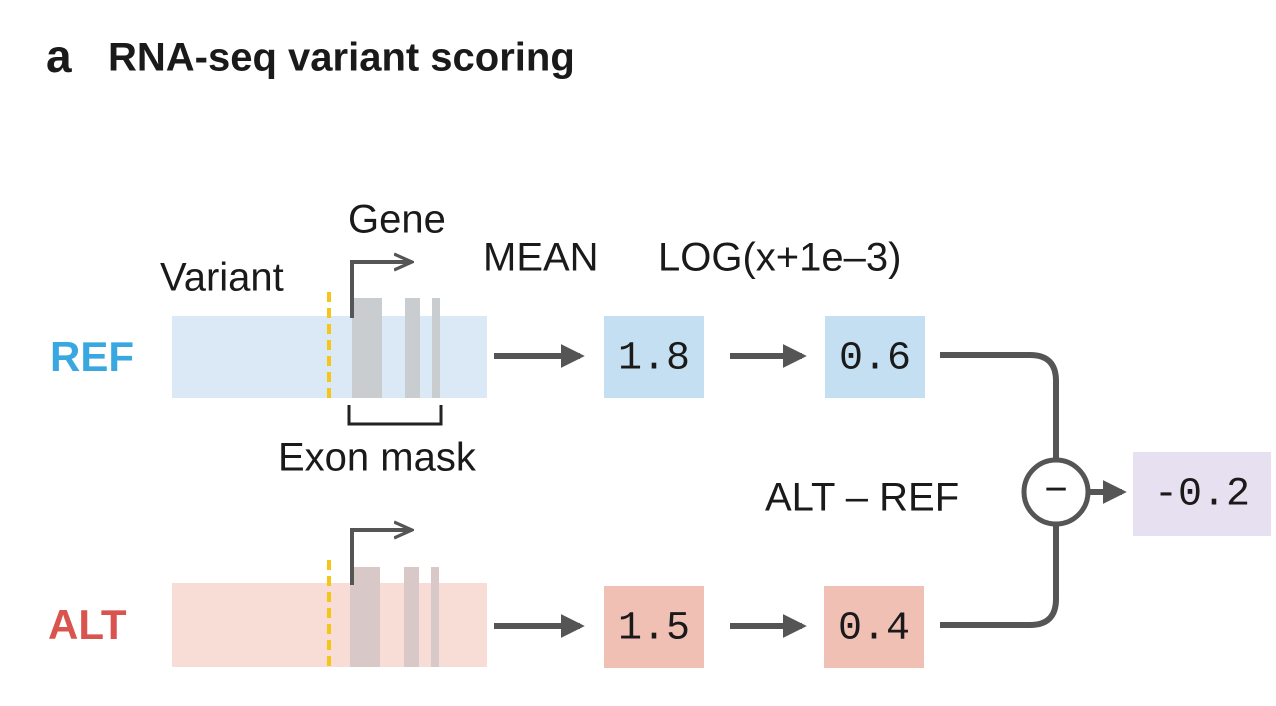 The height and width of the screenshot is (706, 1276). What do you see at coordinates (397, 220) in the screenshot?
I see `gene-label: Gene` at bounding box center [397, 220].